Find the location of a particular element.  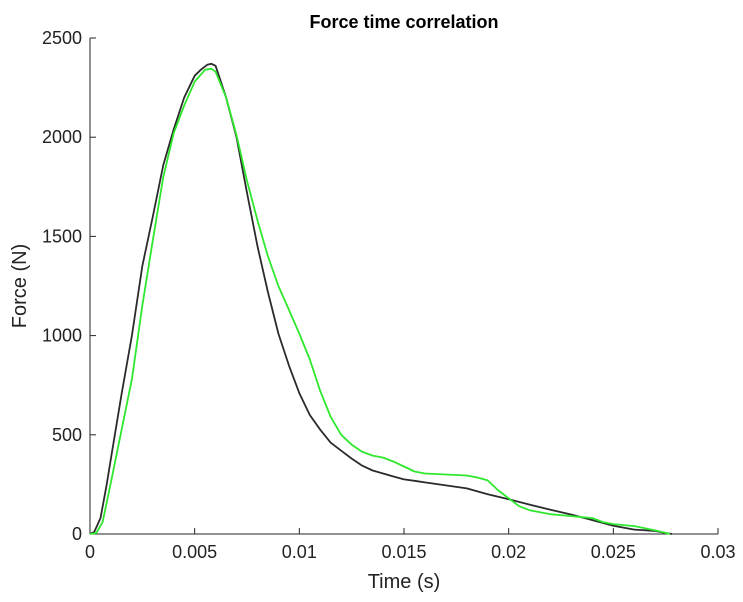

x-axis-ticks: 0 0.005 0.01 0.015 0.02 0.025 0.03 is located at coordinates (410, 545).